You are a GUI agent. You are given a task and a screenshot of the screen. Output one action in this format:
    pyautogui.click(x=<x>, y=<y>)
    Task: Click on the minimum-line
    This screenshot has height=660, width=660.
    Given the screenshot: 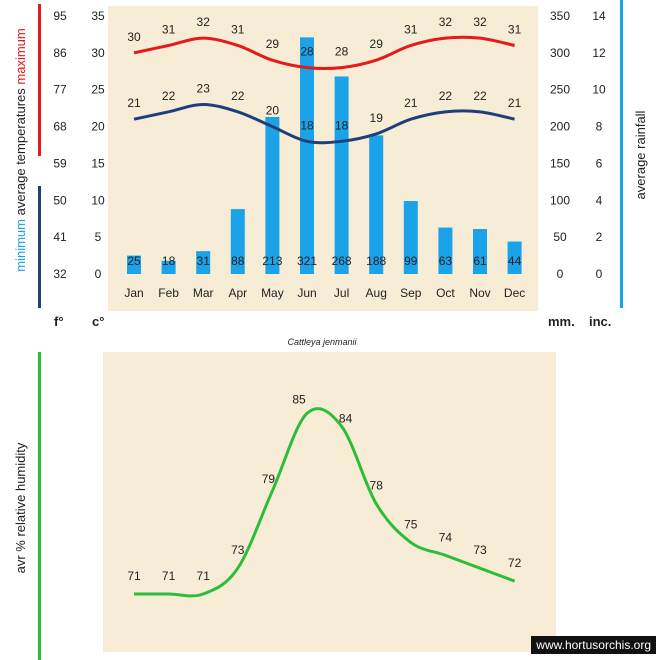 What is the action you would take?
    pyautogui.click(x=324, y=123)
    